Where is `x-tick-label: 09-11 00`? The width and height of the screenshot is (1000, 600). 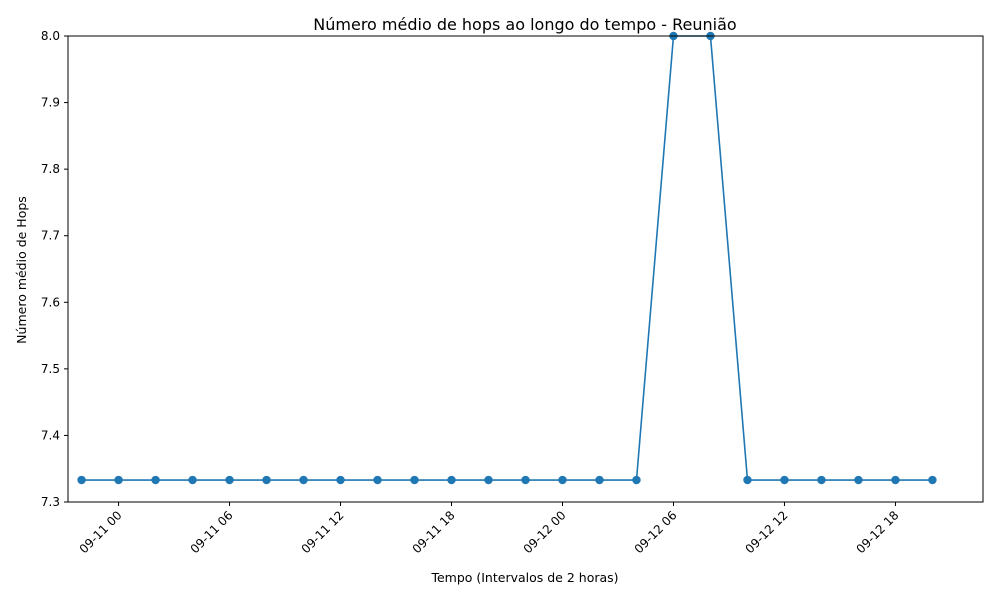
x-tick-label: 09-11 00 is located at coordinates (101, 532).